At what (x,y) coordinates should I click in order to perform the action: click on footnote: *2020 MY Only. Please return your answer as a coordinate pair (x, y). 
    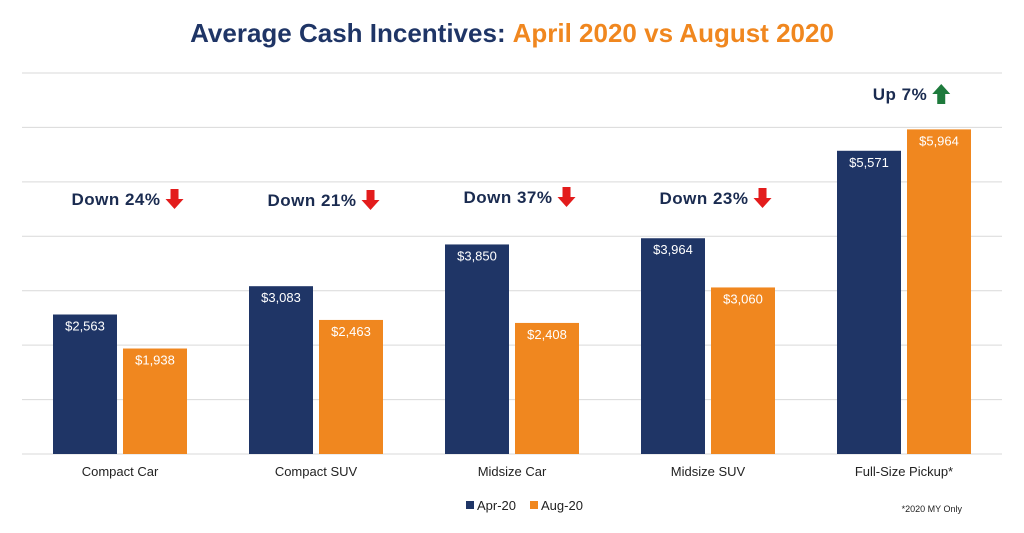
    Looking at the image, I should click on (932, 509).